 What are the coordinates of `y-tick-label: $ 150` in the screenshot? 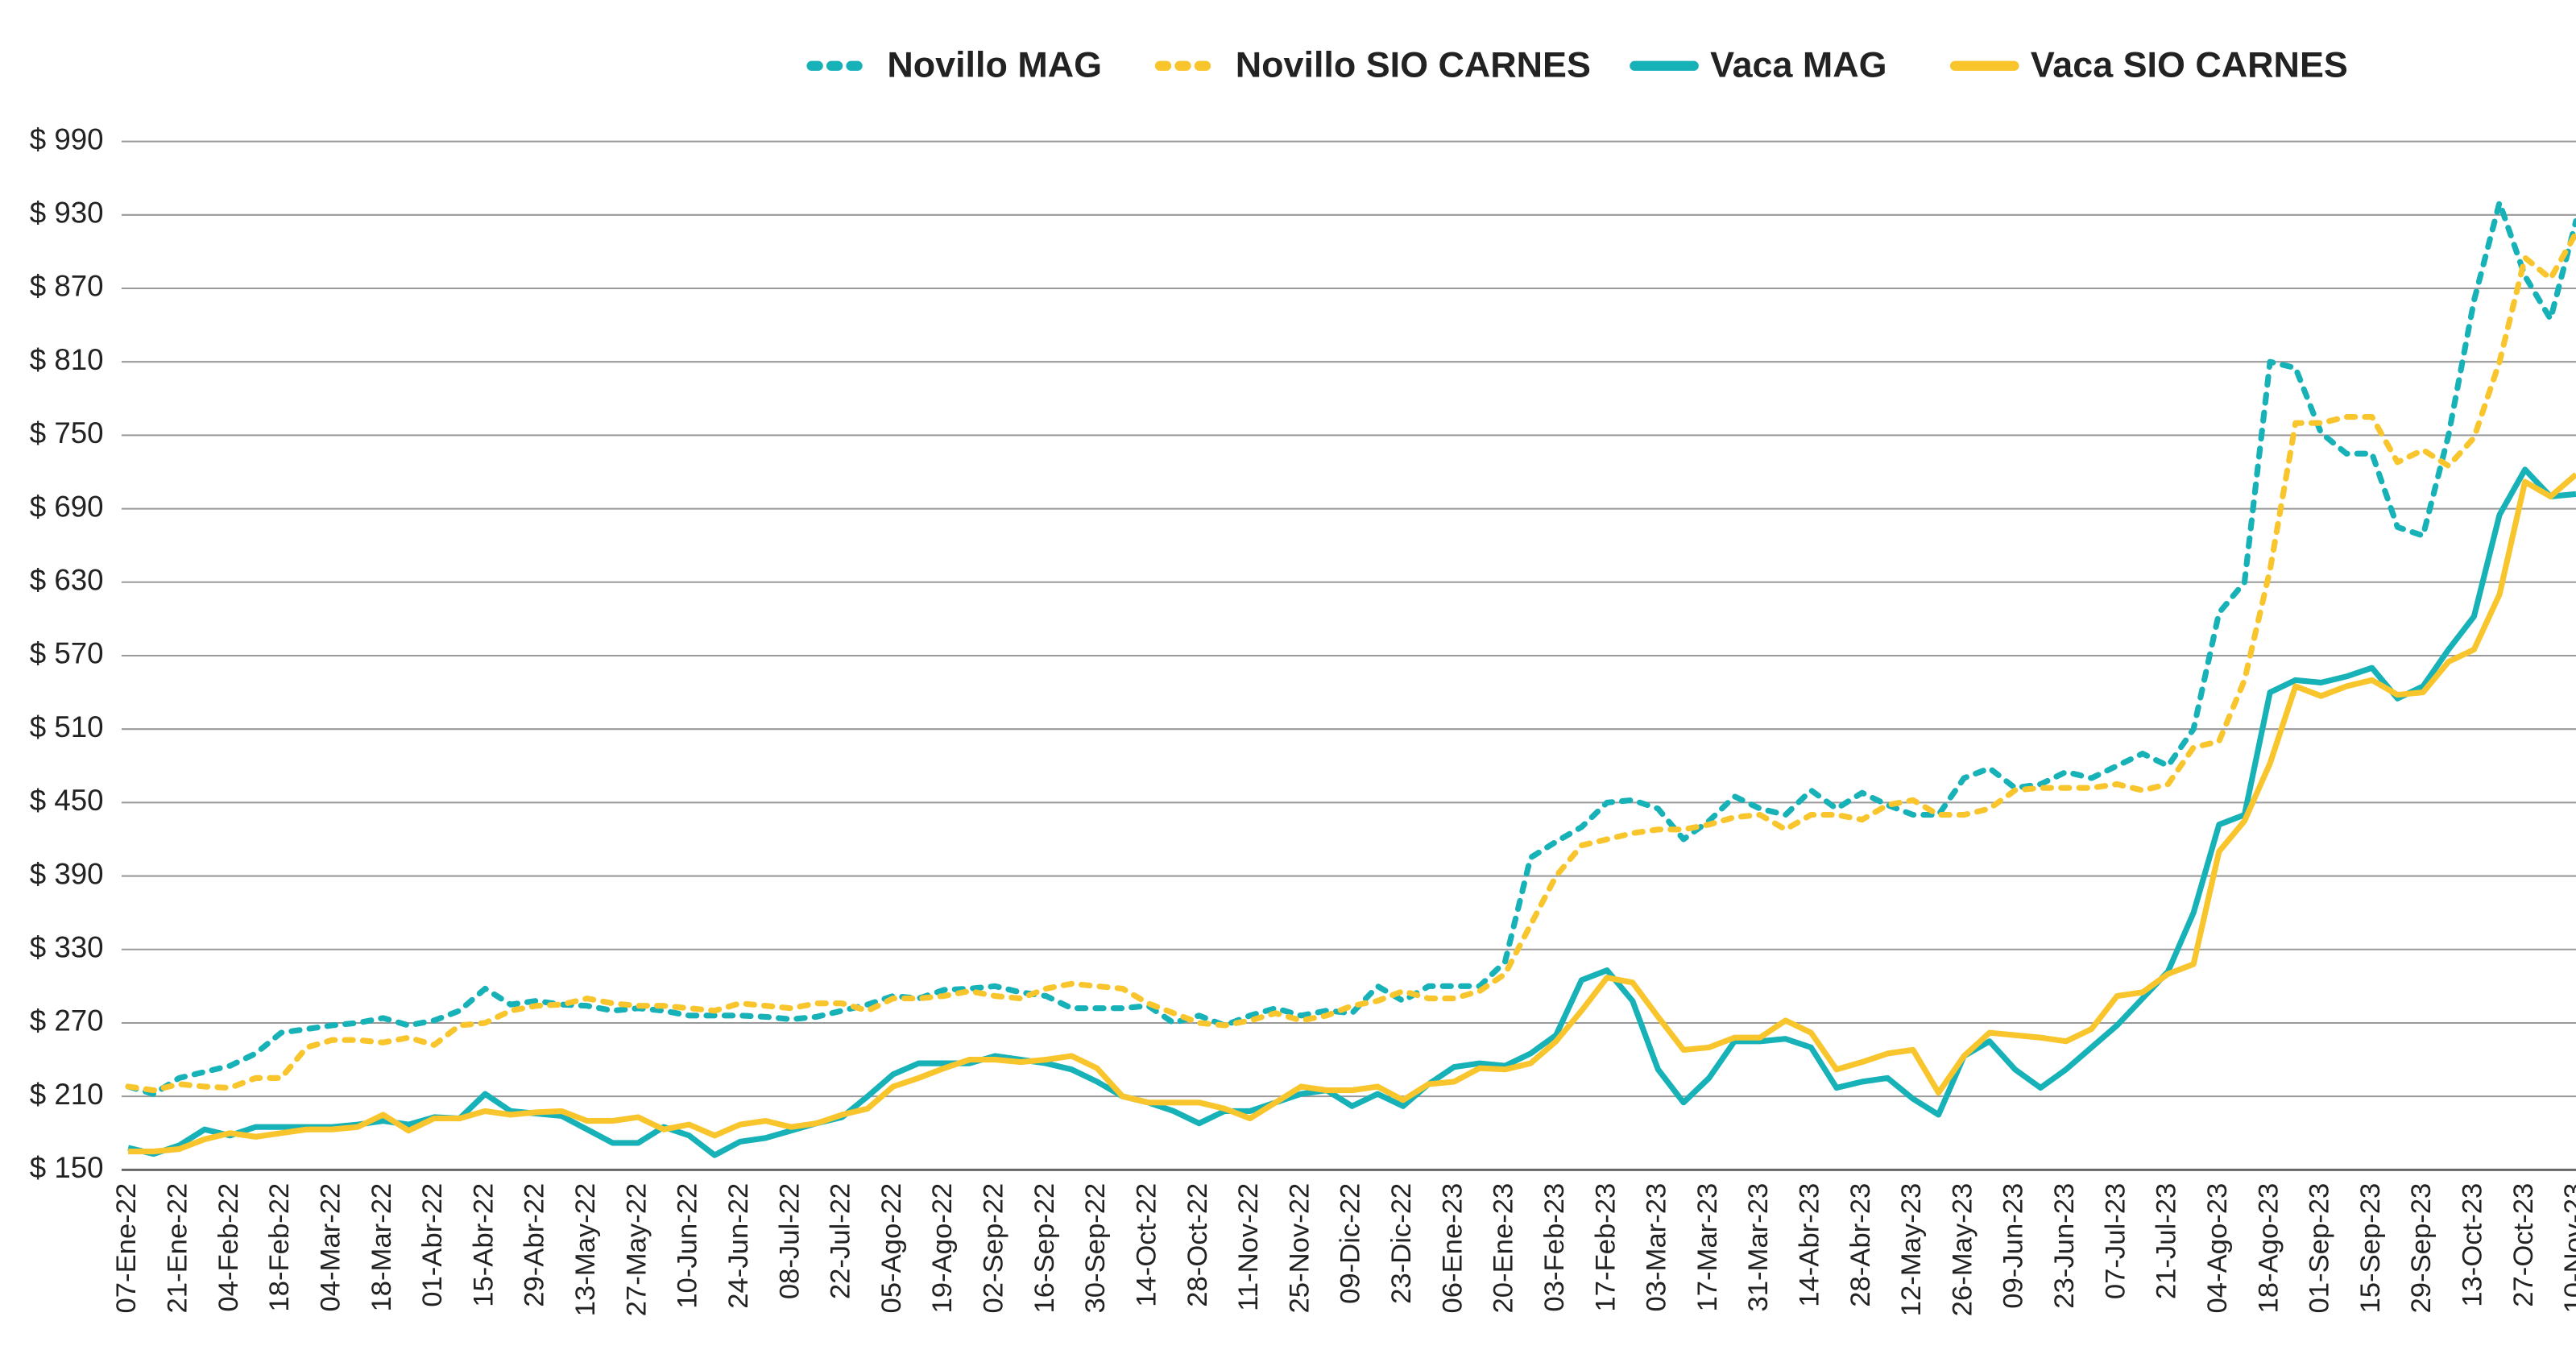 It's located at (67, 1167).